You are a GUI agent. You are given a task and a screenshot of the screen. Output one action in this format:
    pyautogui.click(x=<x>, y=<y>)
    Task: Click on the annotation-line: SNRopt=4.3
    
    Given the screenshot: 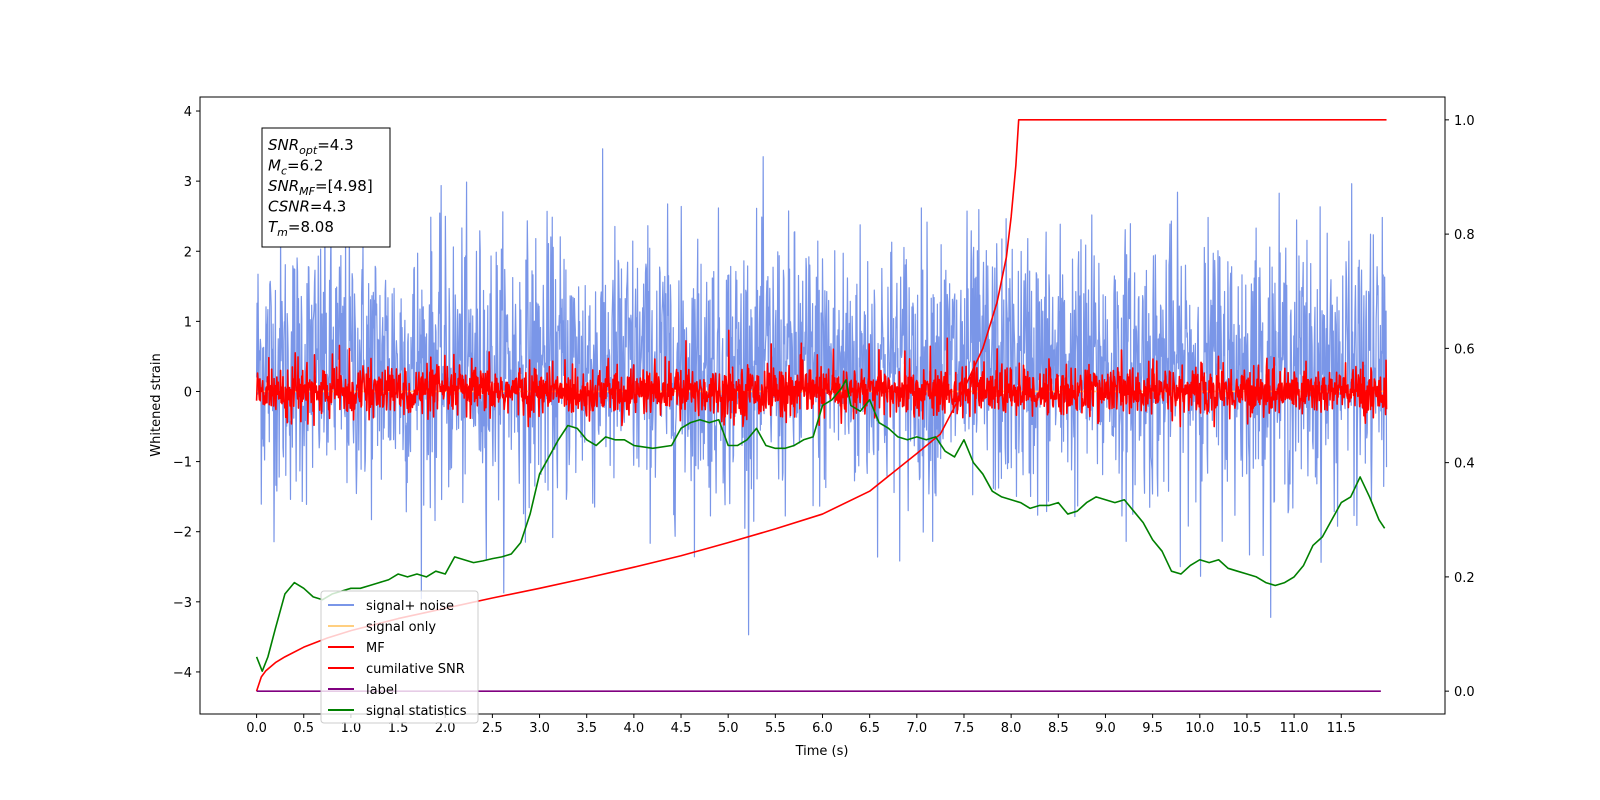 What is the action you would take?
    pyautogui.click(x=311, y=146)
    